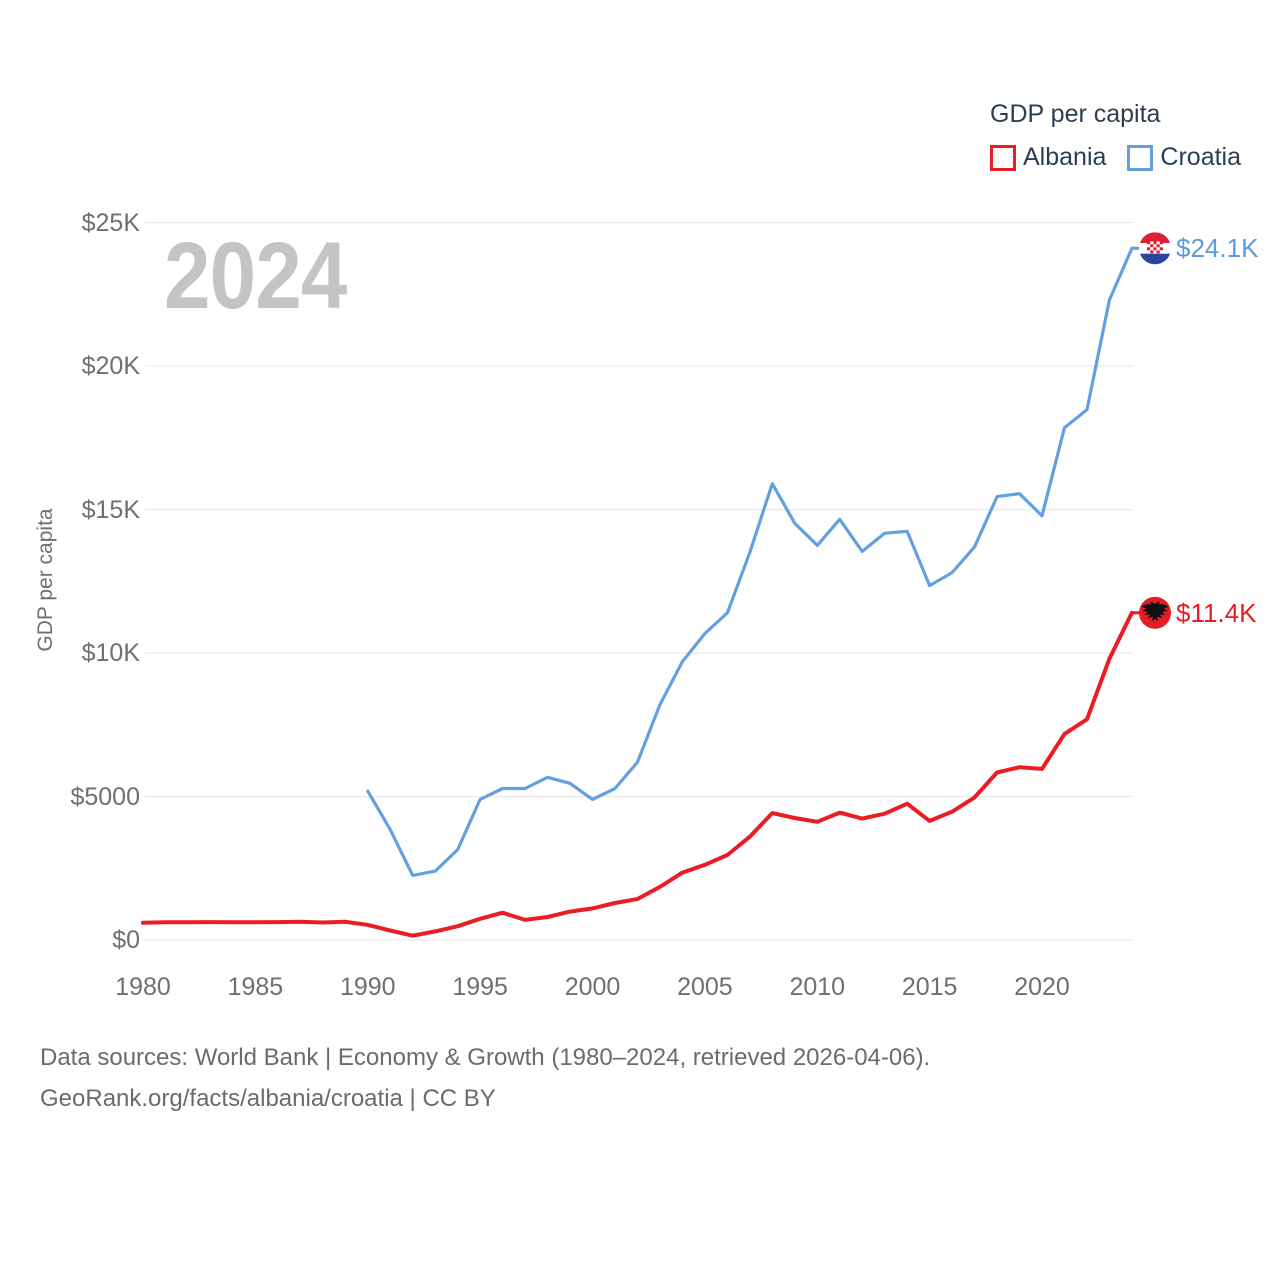 This screenshot has height=1280, width=1280. Describe the element at coordinates (929, 987) in the screenshot. I see `x-tick-label: 2015` at that location.